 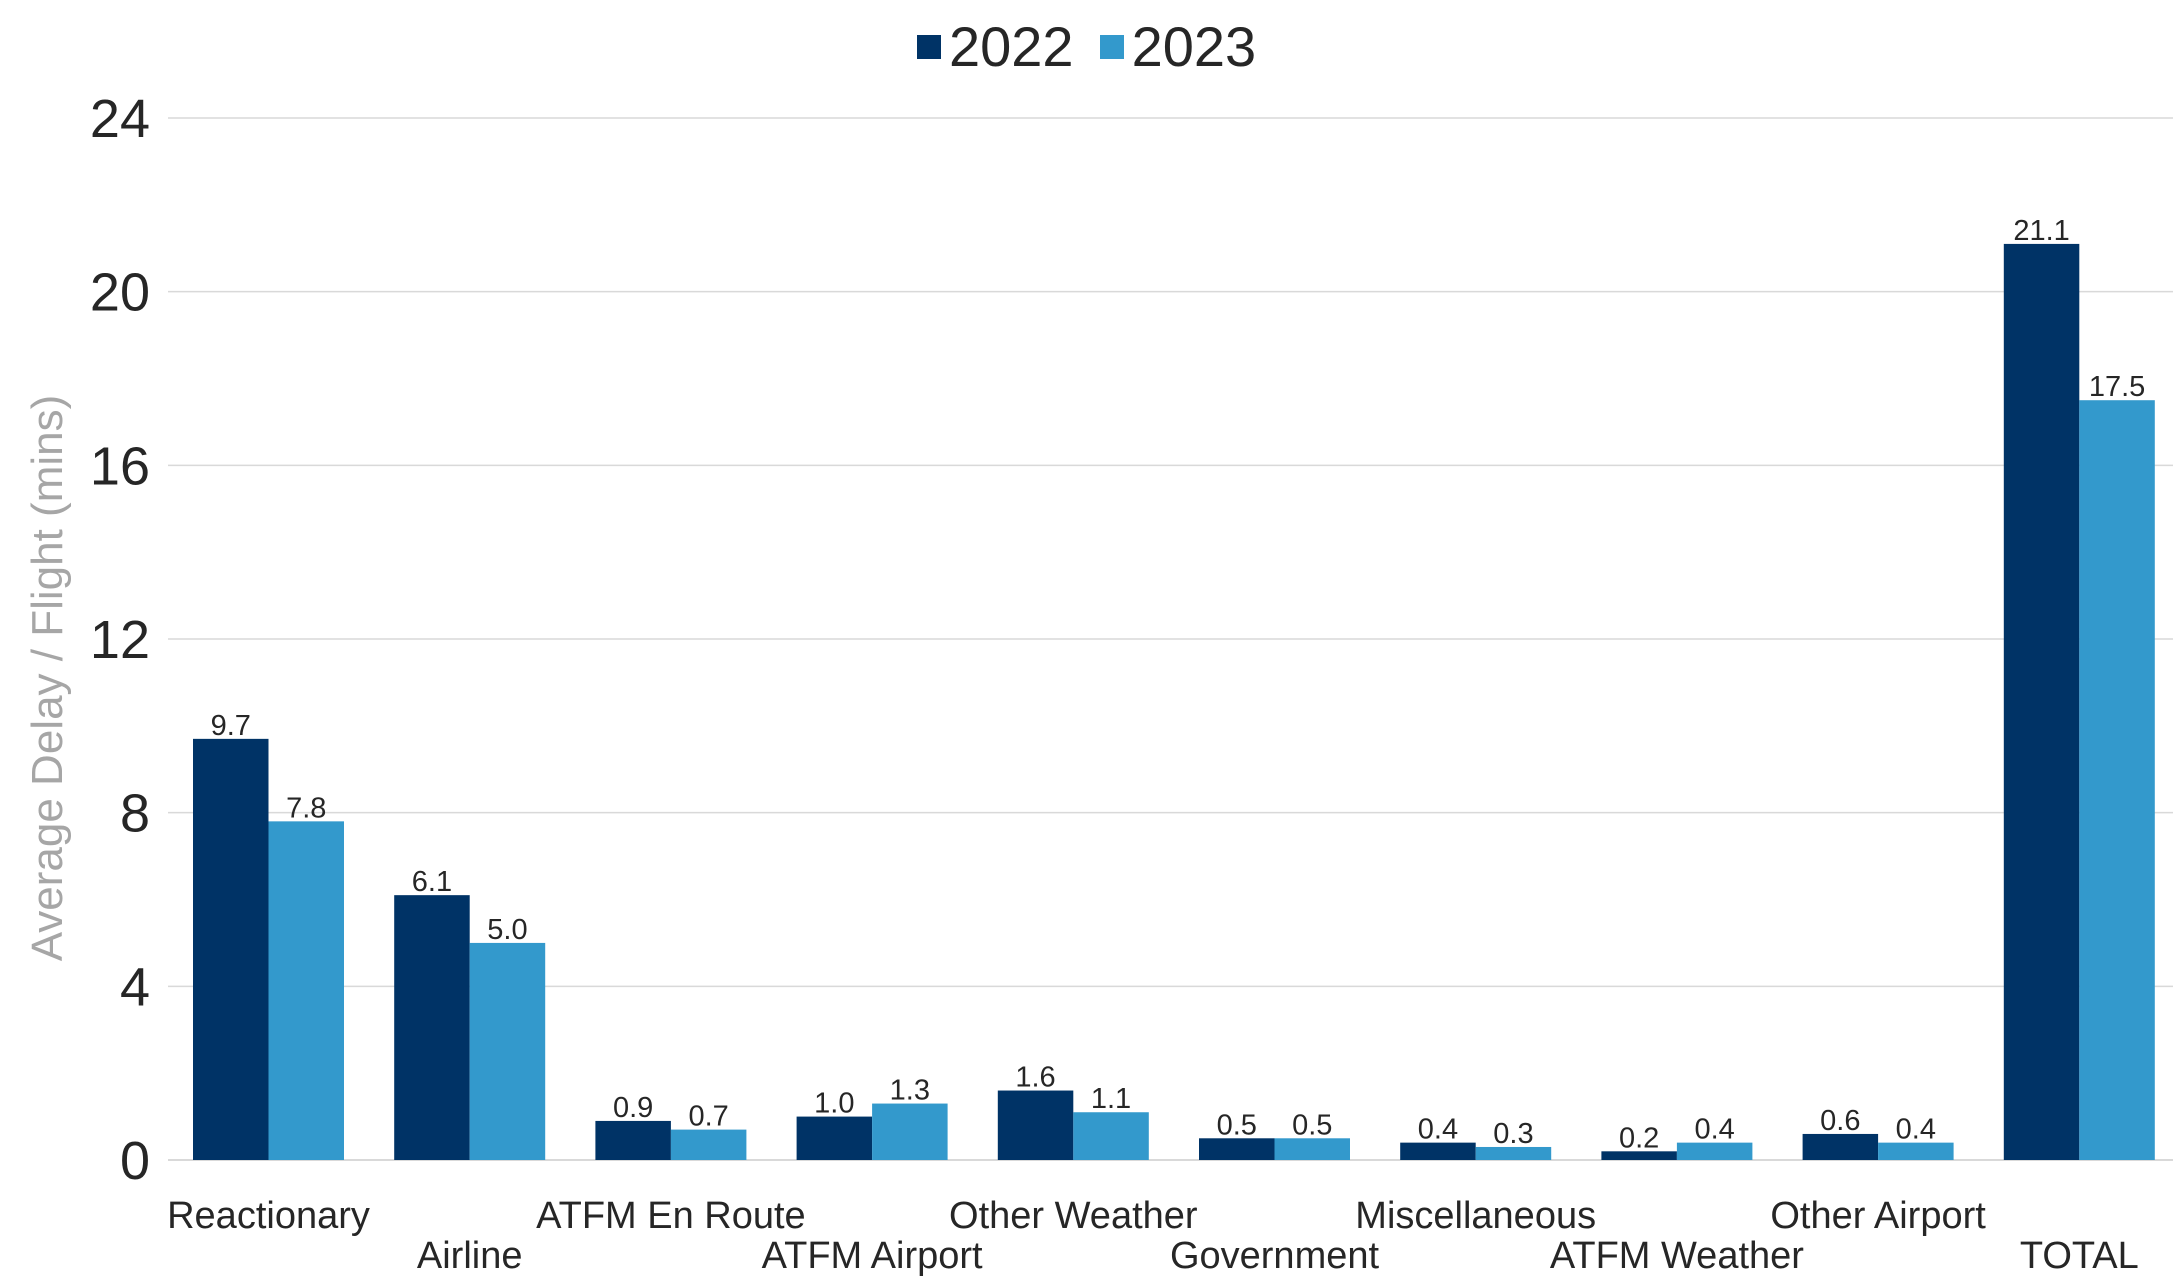 What do you see at coordinates (470, 1256) in the screenshot?
I see `x-tick-label: Airline` at bounding box center [470, 1256].